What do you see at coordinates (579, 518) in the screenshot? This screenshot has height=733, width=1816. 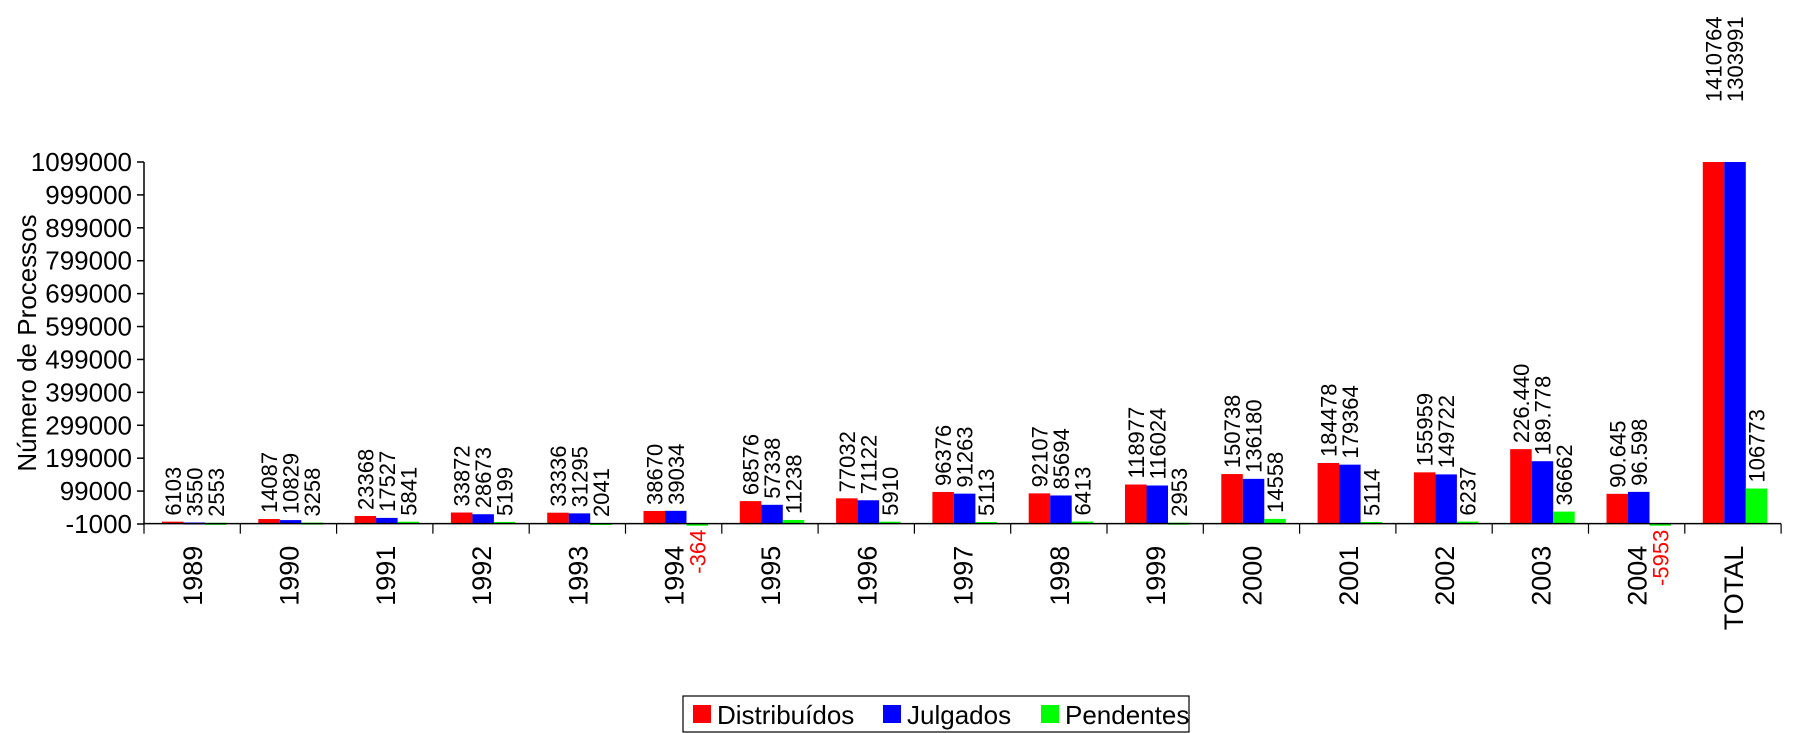 I see `bar-julgados-1993` at bounding box center [579, 518].